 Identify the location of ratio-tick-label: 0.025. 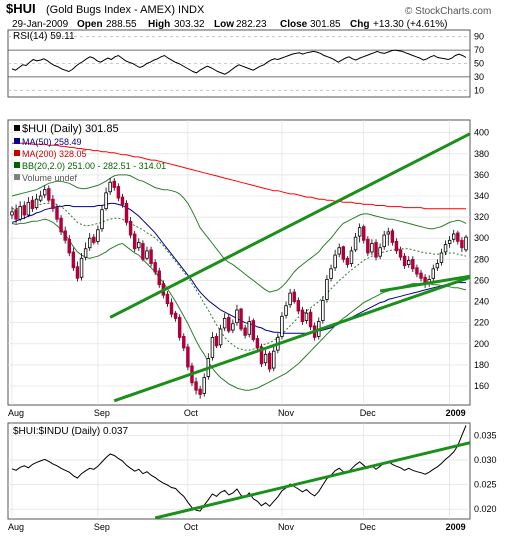
(485, 485).